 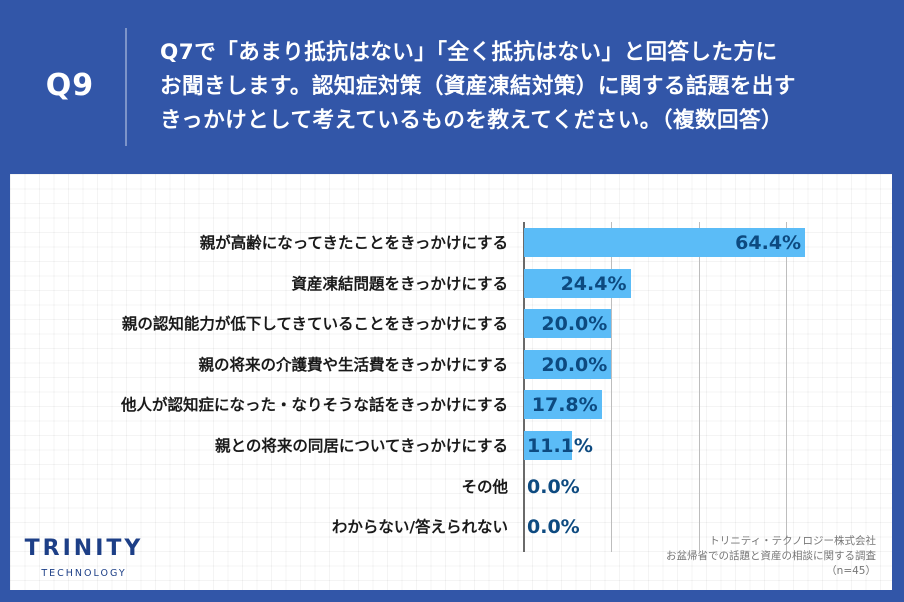 I want to click on title-line: Q7で「あまり抵抗はない」「全く抵抗はない」と回答した方に, so click(x=469, y=52).